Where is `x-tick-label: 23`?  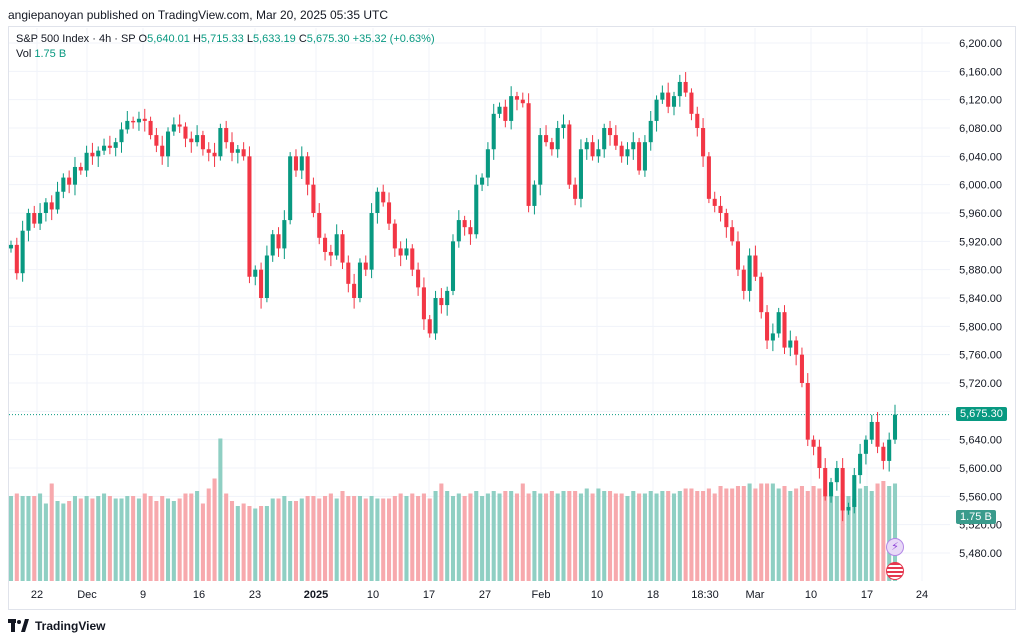
x-tick-label: 23 is located at coordinates (255, 595).